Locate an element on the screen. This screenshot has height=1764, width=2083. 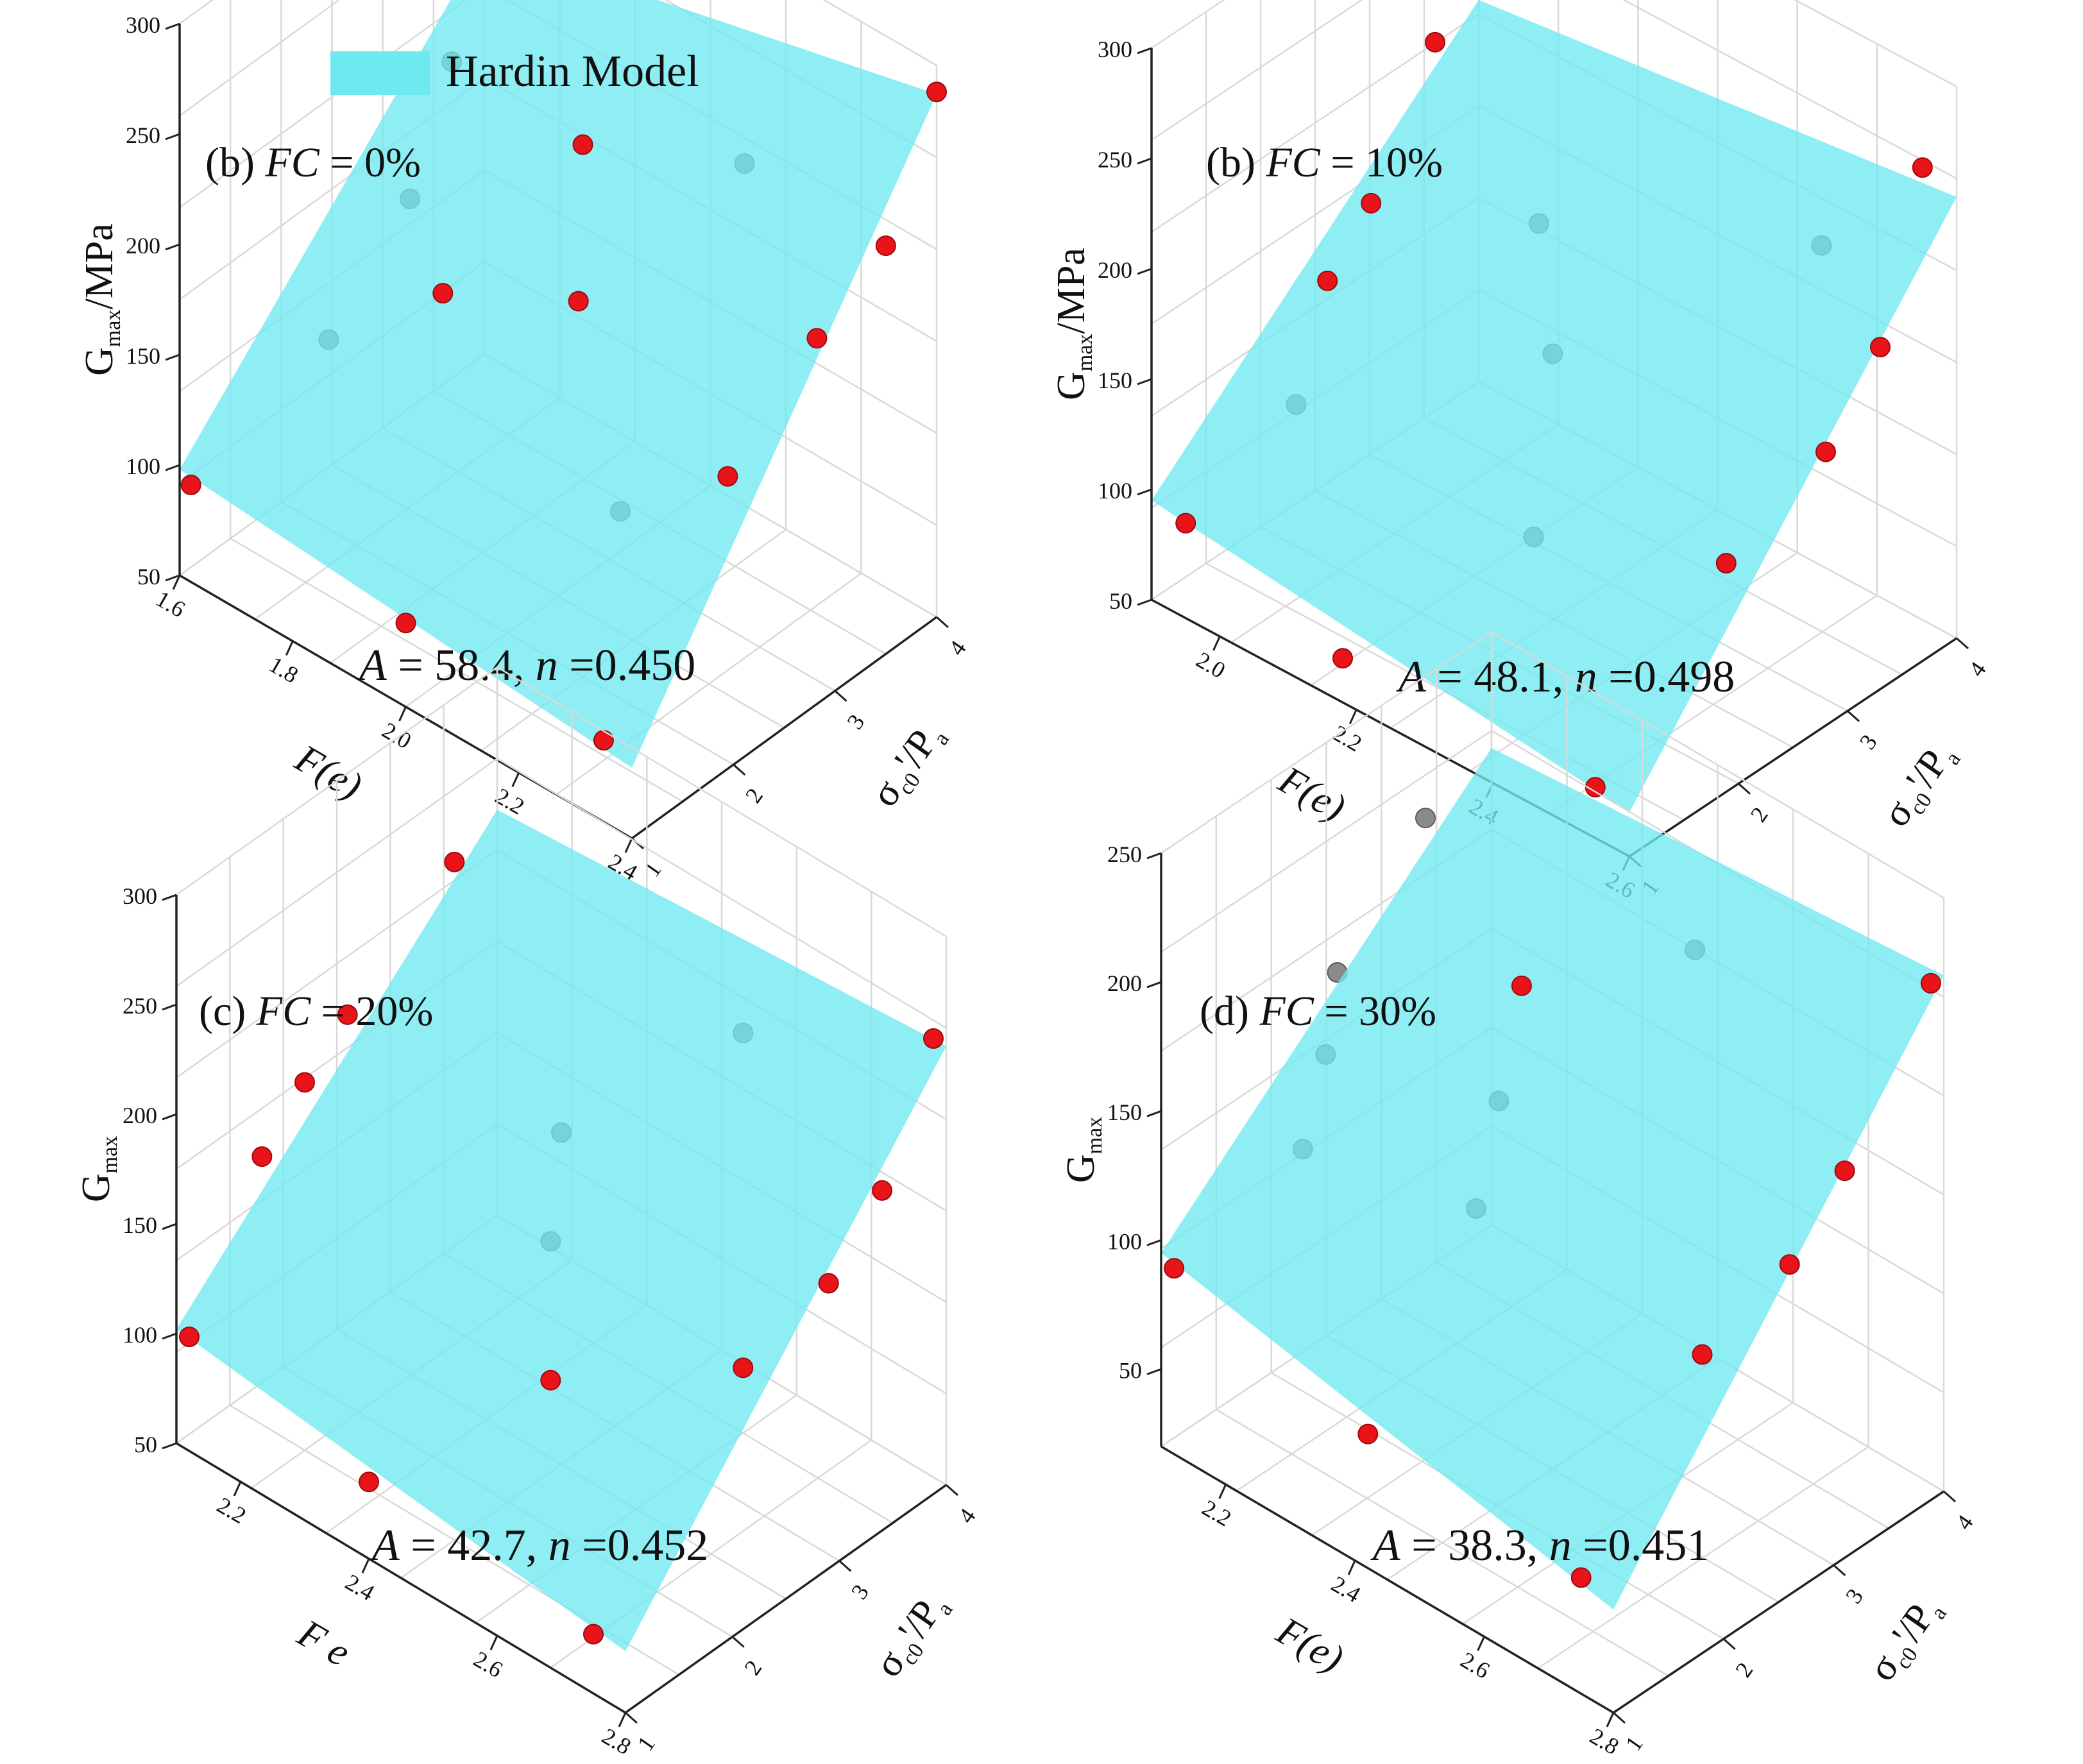
panel-title: (b) FC = 0% is located at coordinates (313, 162).